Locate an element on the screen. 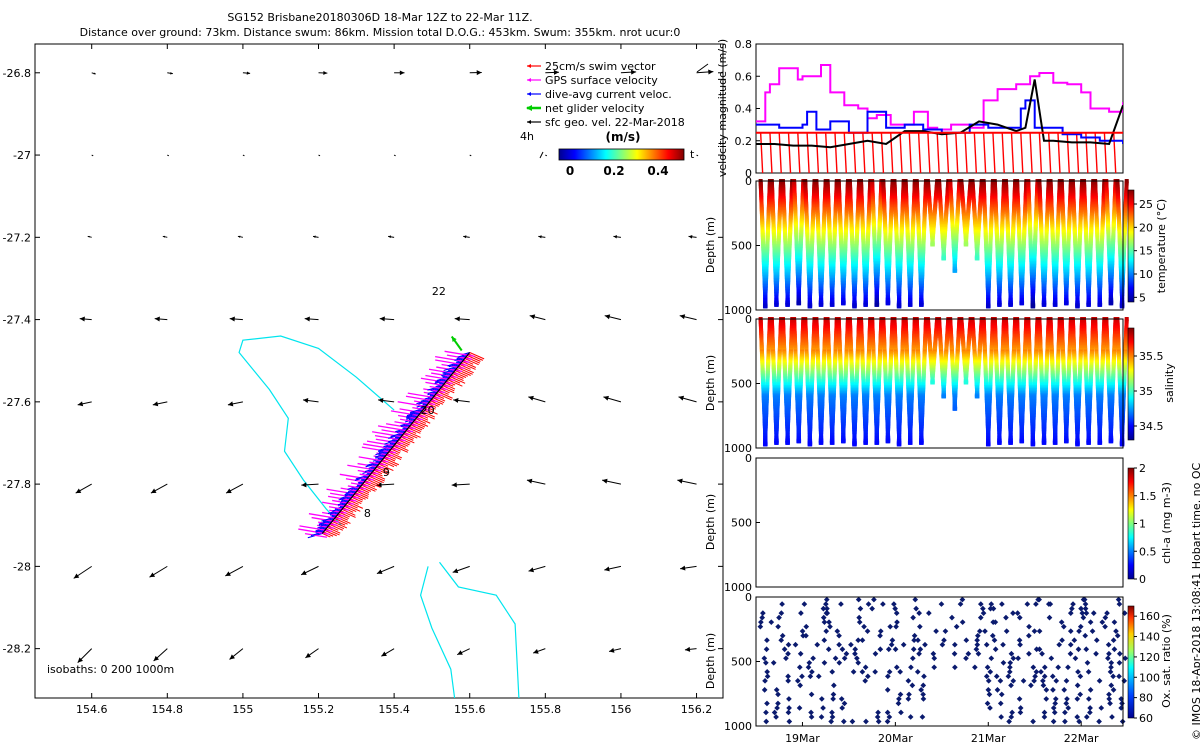 This screenshot has height=750, width=1200. velocity-y-tick-label: 0.6 is located at coordinates (744, 76).